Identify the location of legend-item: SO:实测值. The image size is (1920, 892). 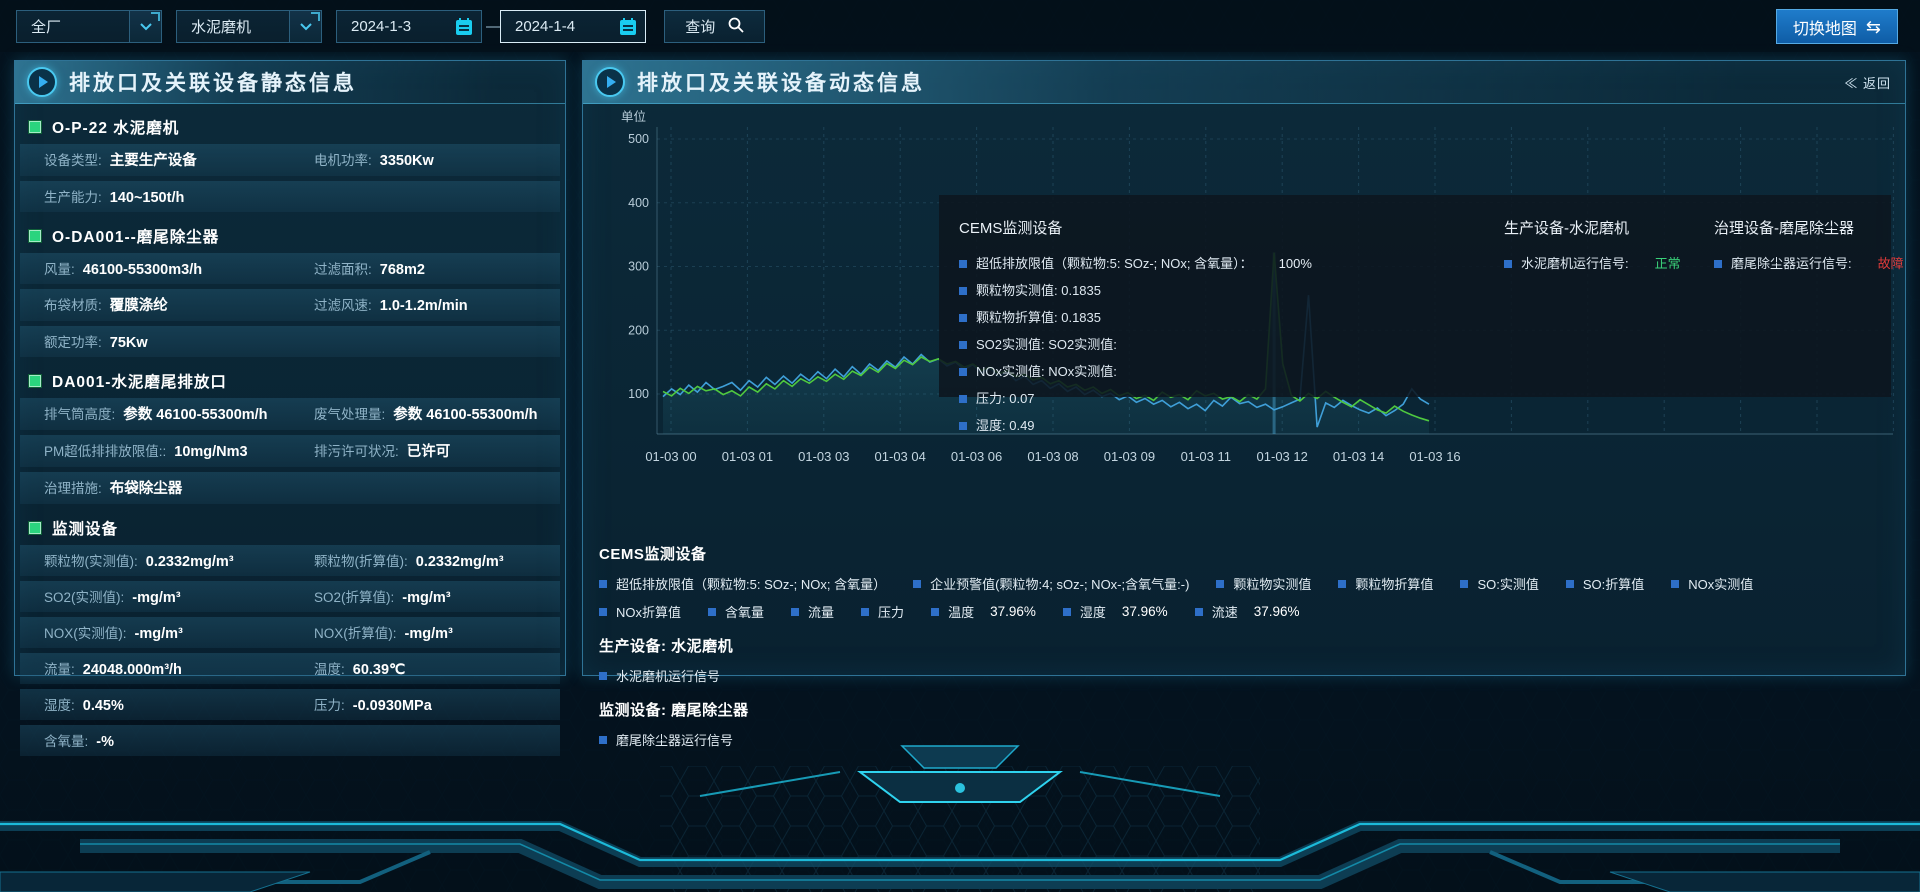
(1499, 583).